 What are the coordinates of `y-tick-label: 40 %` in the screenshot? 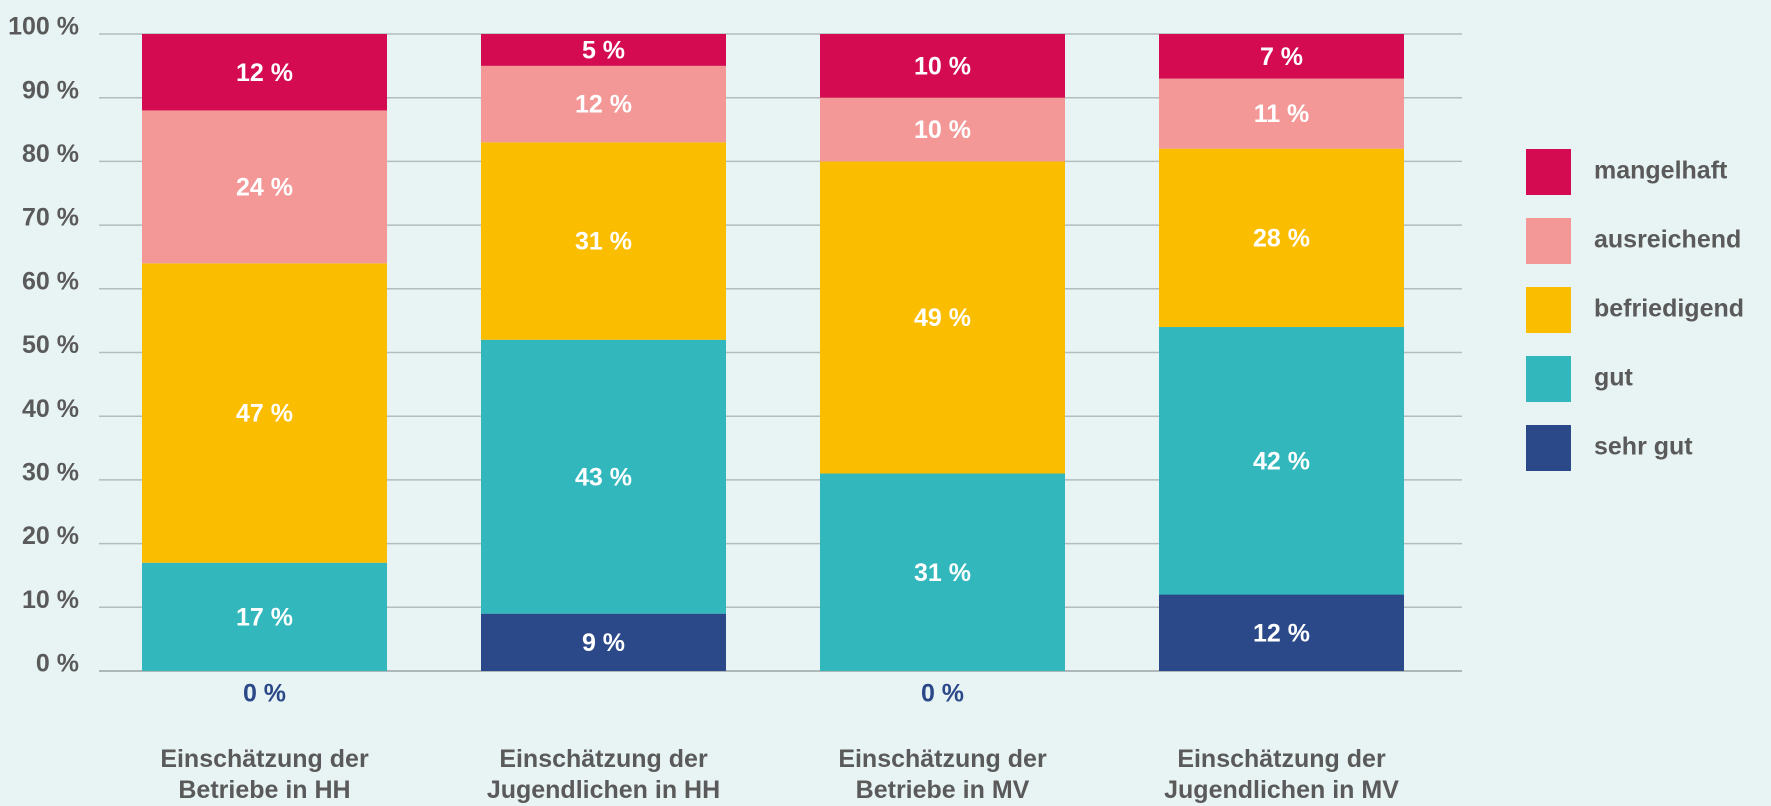 It's located at (50, 409).